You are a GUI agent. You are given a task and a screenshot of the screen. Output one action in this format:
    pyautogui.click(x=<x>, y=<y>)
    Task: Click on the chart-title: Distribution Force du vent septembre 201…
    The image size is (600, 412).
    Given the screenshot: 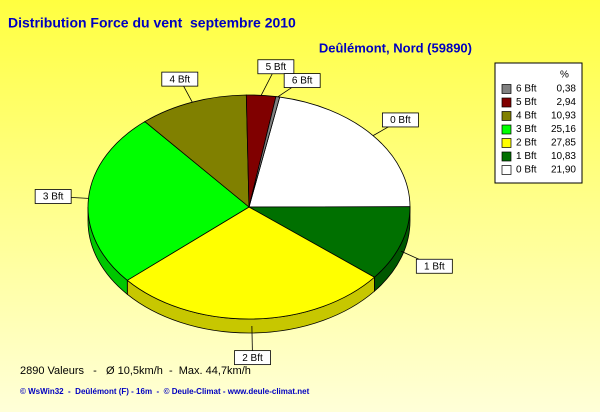 What is the action you would take?
    pyautogui.click(x=152, y=23)
    